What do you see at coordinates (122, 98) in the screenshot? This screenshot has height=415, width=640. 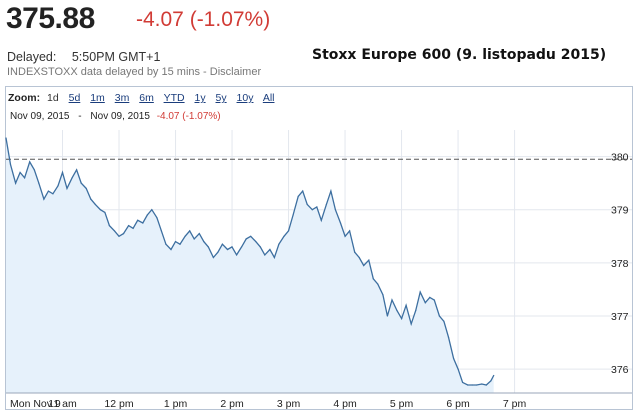 I see `zoom-3m: 3m` at bounding box center [122, 98].